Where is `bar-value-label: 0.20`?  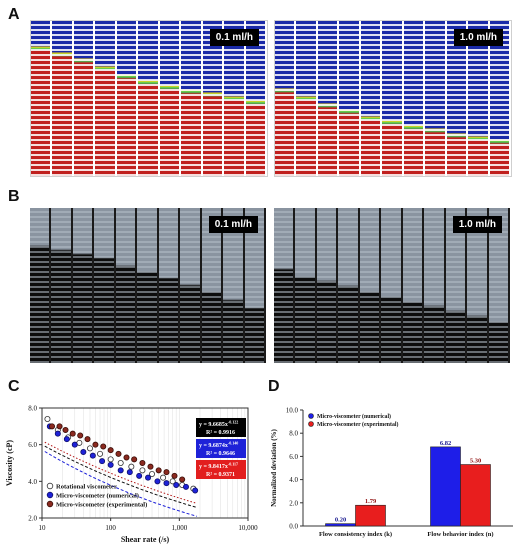 bar-value-label: 0.20 is located at coordinates (340, 520).